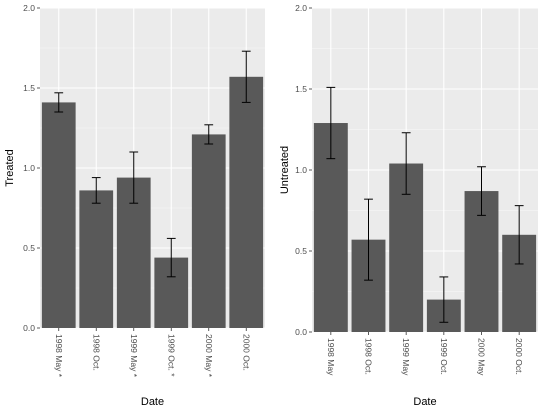  Describe the element at coordinates (171, 355) in the screenshot. I see `x-category-label: 1999 Oct. *` at that location.